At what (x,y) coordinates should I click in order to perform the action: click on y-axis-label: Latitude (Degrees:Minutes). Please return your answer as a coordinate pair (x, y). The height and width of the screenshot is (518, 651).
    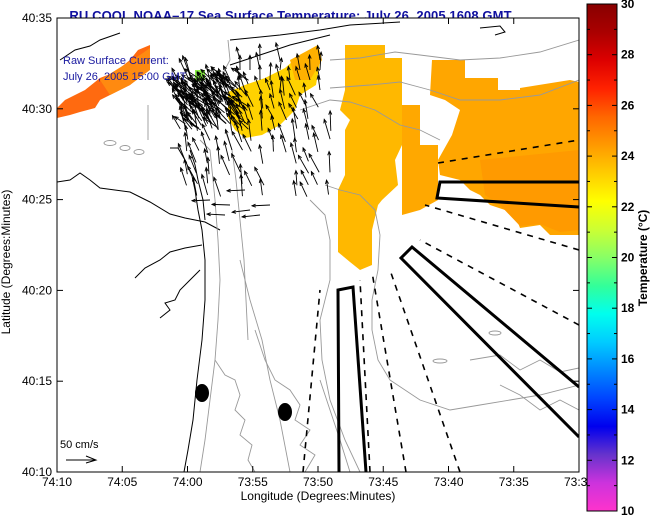
    Looking at the image, I should click on (6, 262).